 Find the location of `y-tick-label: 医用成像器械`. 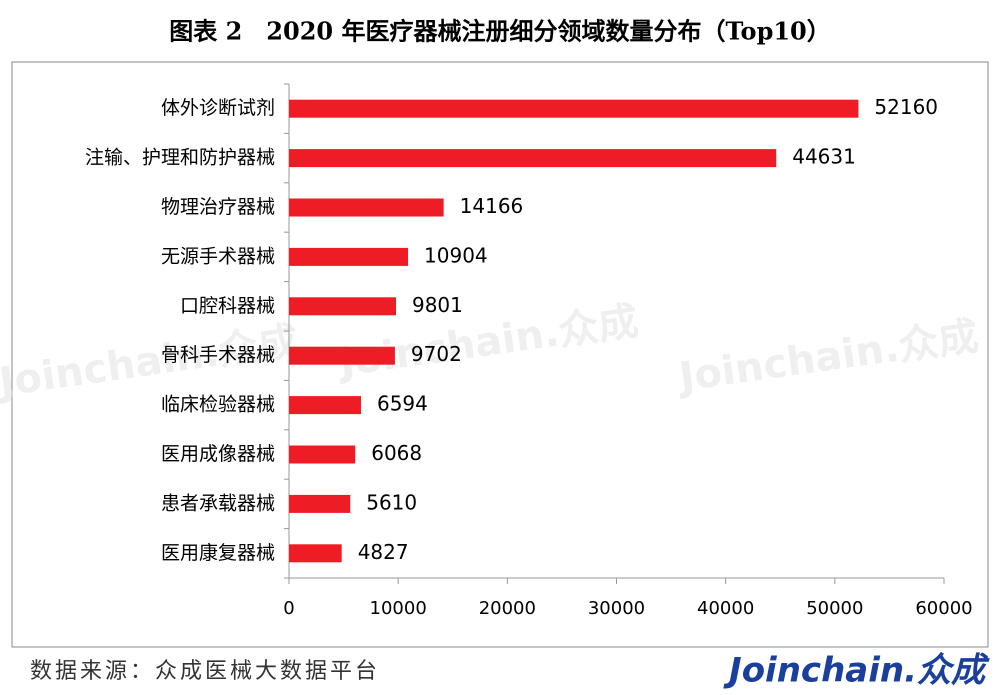

y-tick-label: 医用成像器械 is located at coordinates (218, 454).